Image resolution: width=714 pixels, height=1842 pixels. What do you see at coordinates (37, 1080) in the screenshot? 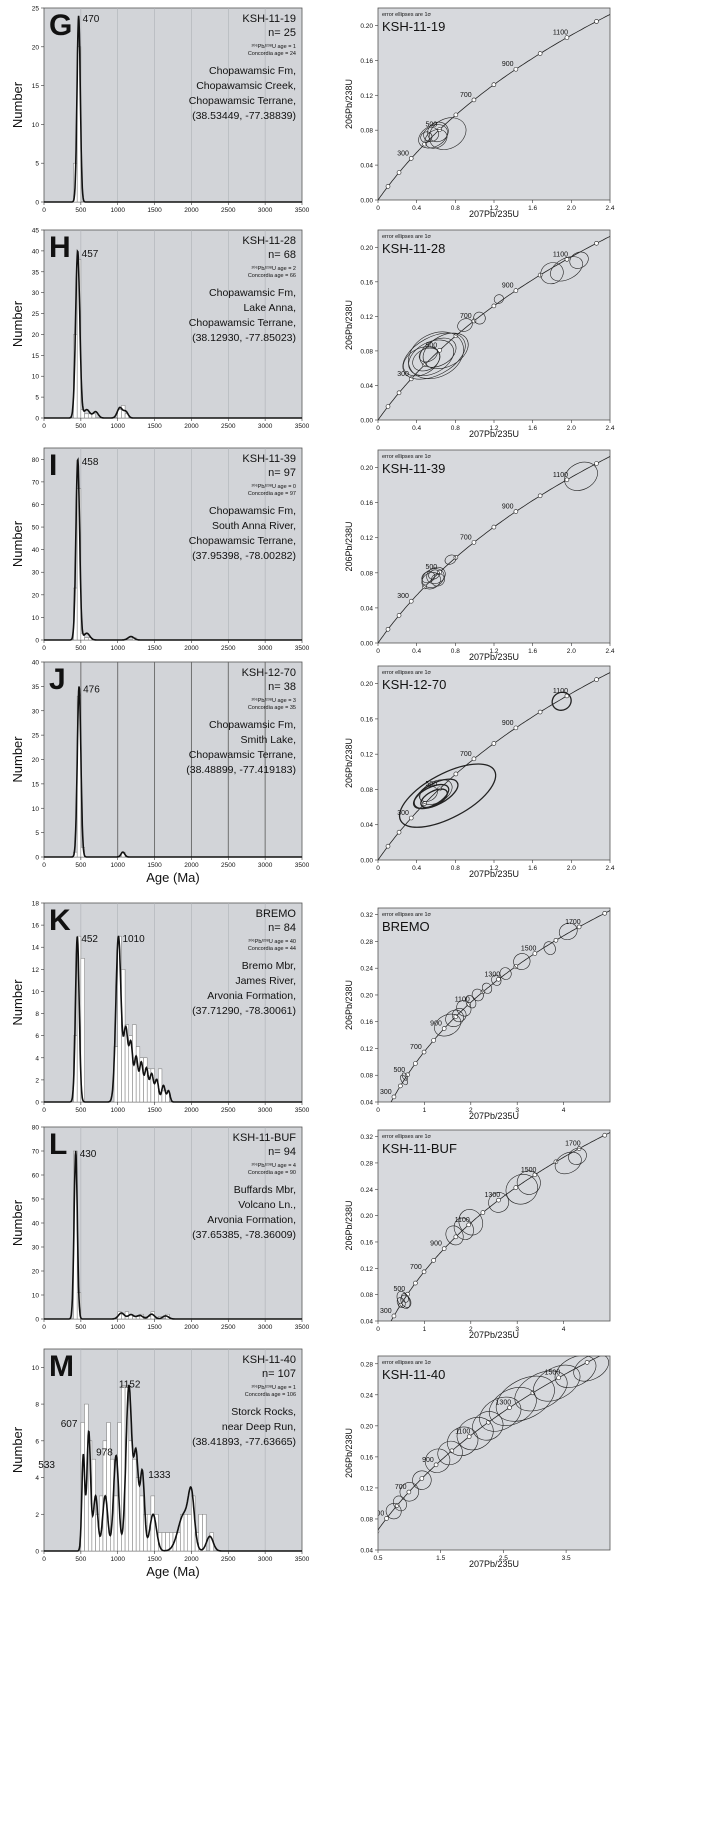
I see `y-tick-label: 2` at bounding box center [37, 1080].